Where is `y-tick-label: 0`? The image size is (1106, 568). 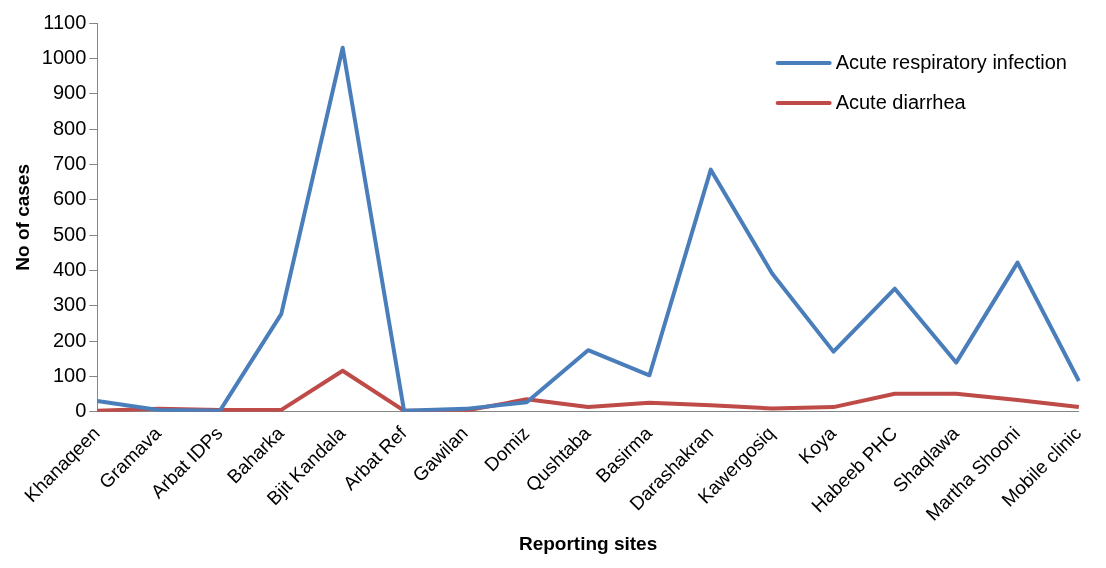 y-tick-label: 0 is located at coordinates (81, 410).